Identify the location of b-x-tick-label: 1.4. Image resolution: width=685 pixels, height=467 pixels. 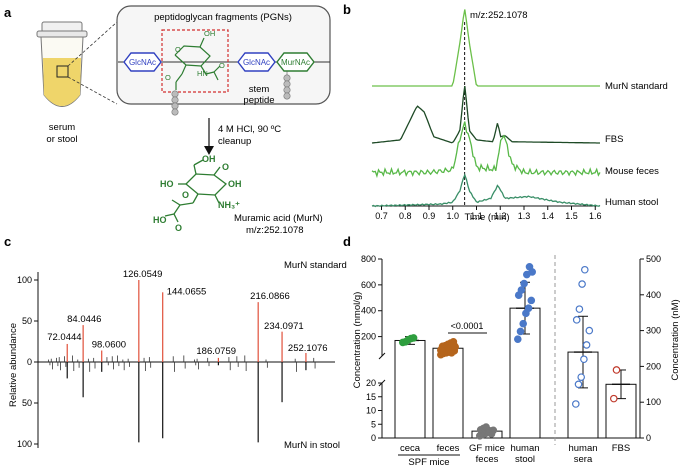
(547, 216).